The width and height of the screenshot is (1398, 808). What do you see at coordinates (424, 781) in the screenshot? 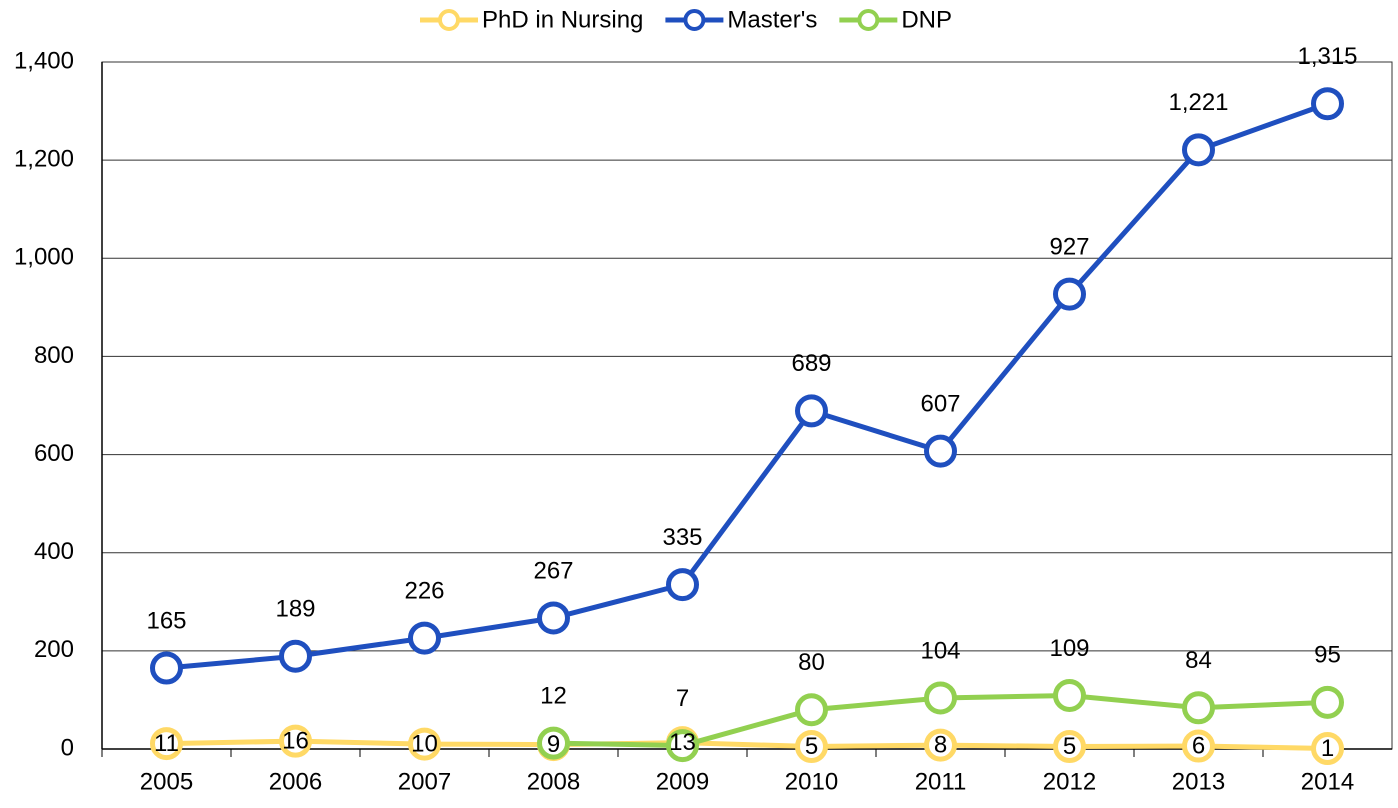
I see `x-tick-label: 2007` at bounding box center [424, 781].